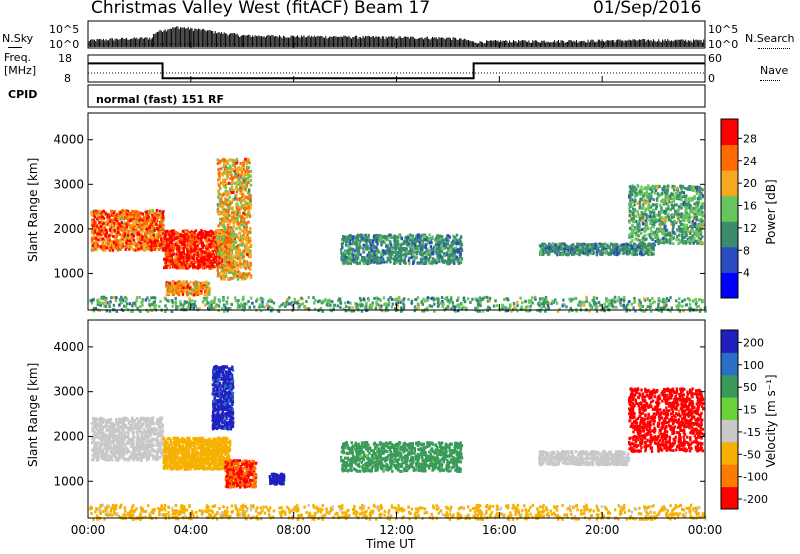  What do you see at coordinates (774, 70) in the screenshot?
I see `nave-label: Nave` at bounding box center [774, 70].